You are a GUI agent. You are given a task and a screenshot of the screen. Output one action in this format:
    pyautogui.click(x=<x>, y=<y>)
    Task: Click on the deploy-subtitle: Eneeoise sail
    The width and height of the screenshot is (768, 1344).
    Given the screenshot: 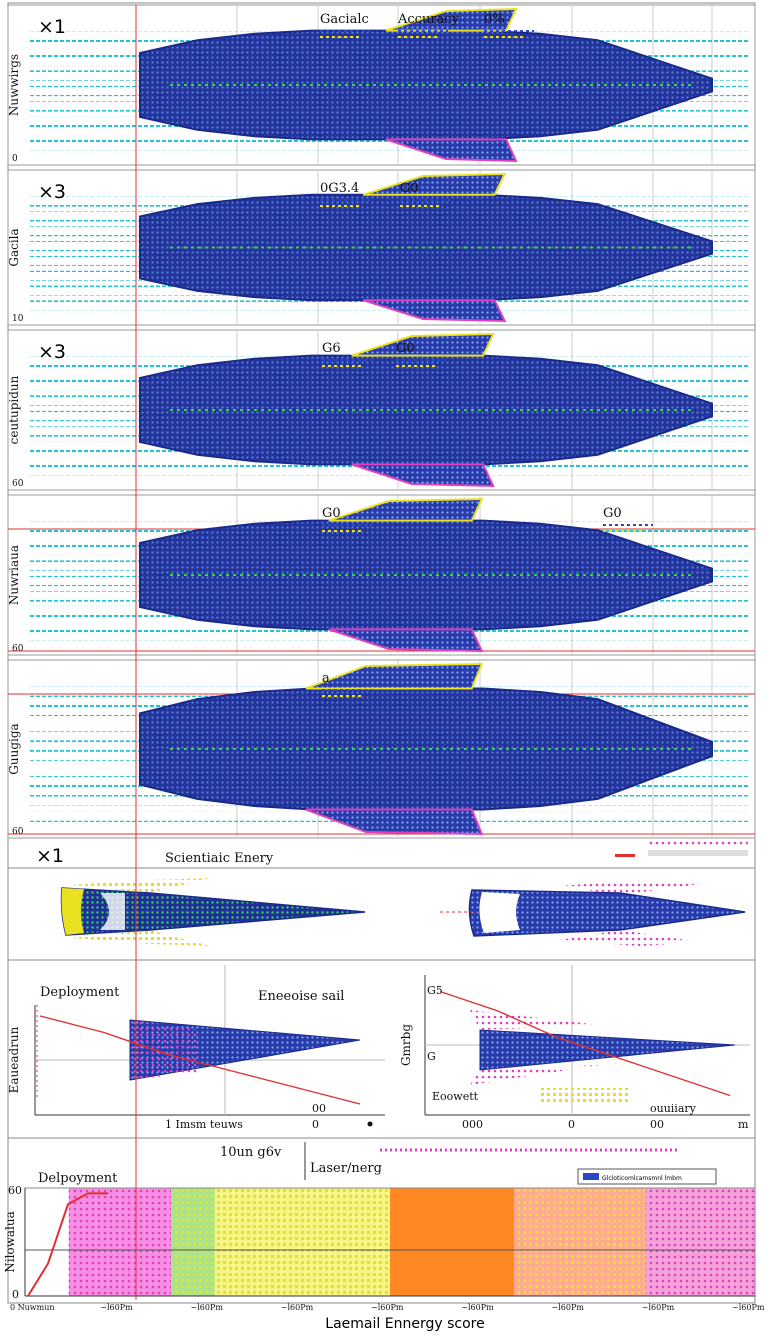 What is the action you would take?
    pyautogui.click(x=301, y=996)
    